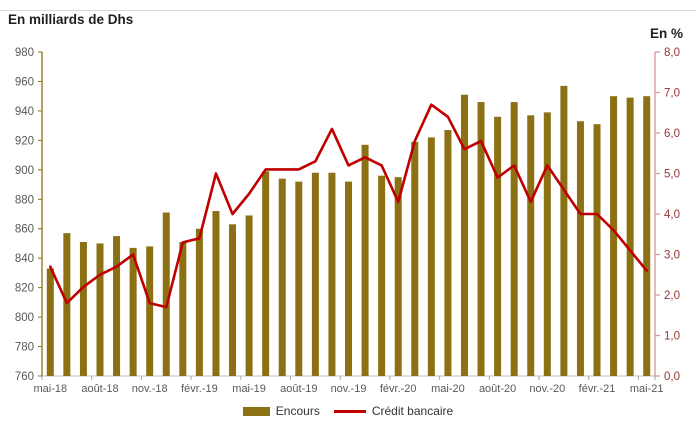 The width and height of the screenshot is (696, 437). Describe the element at coordinates (71, 19) in the screenshot. I see `left-axis-title: En milliards de Dhs` at that location.